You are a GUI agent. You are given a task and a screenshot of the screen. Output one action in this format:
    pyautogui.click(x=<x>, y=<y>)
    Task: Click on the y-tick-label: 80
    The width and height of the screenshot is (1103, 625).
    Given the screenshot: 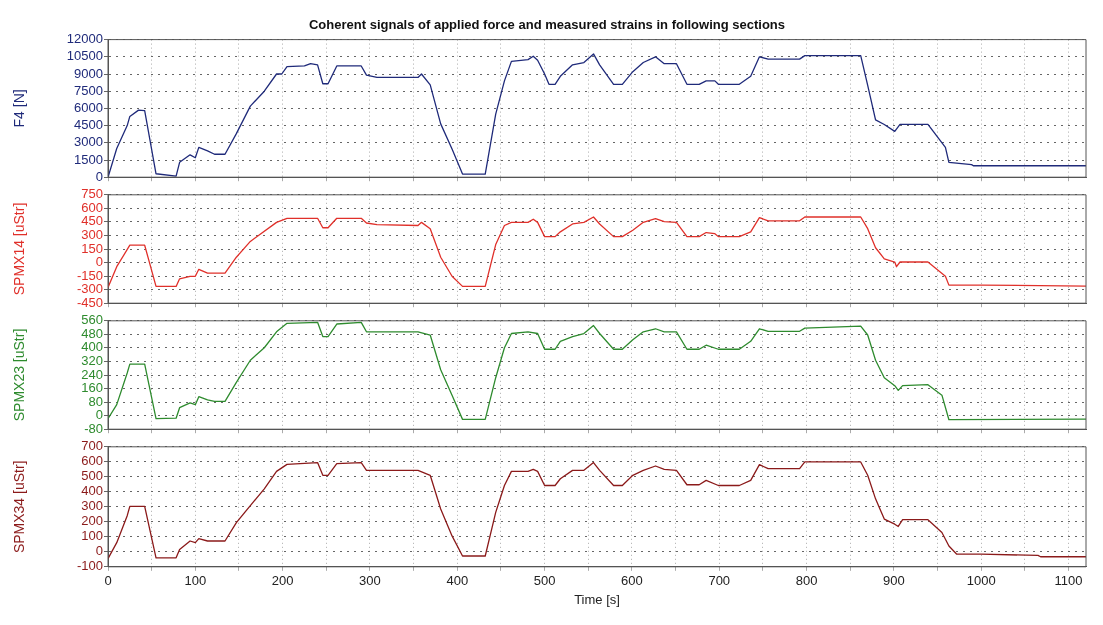 What is the action you would take?
    pyautogui.click(x=95, y=401)
    